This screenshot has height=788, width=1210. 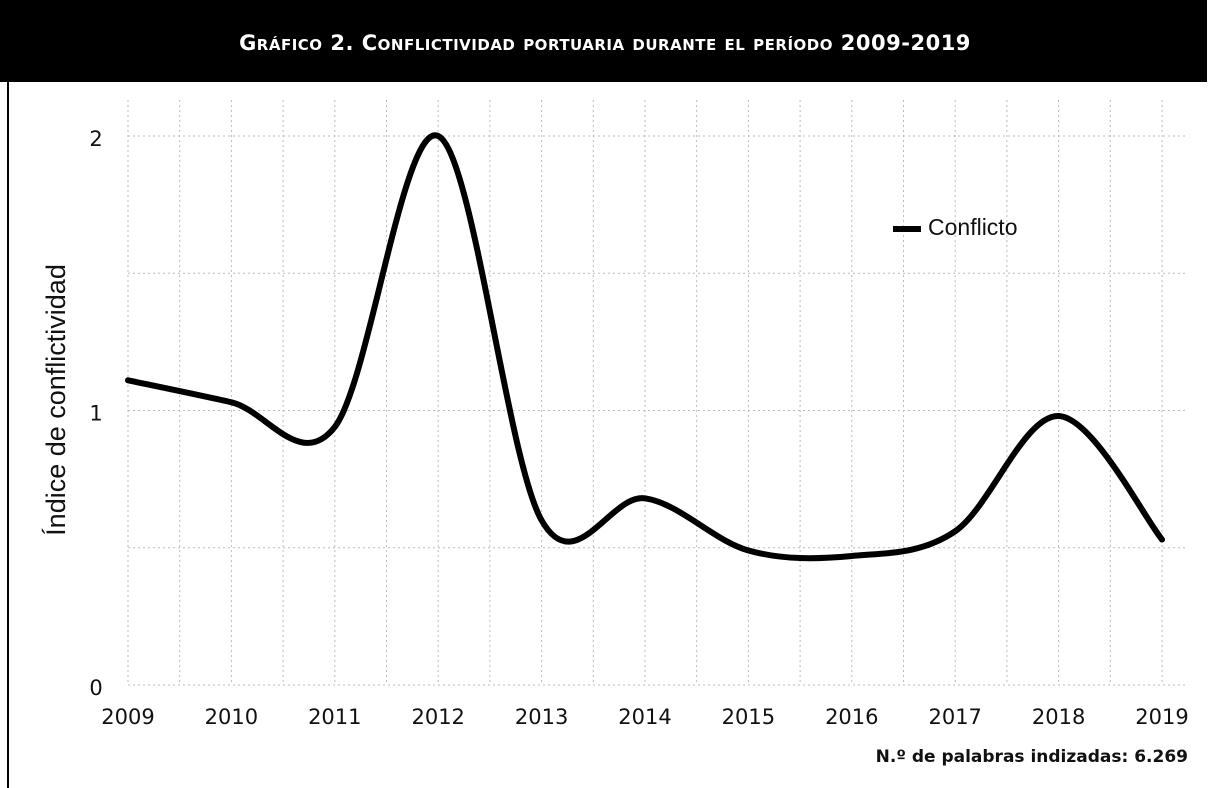 I want to click on x-tick-label: 2019, so click(x=1161, y=717).